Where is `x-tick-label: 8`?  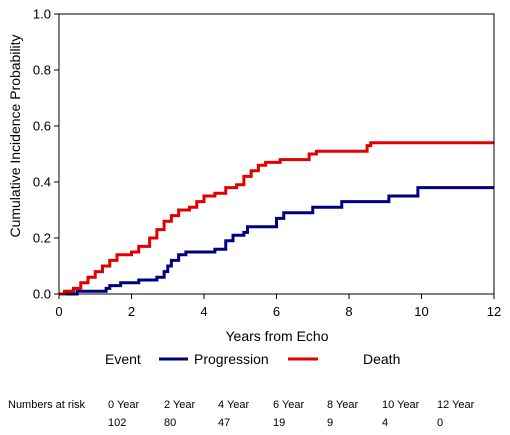 x-tick-label: 8 is located at coordinates (348, 311).